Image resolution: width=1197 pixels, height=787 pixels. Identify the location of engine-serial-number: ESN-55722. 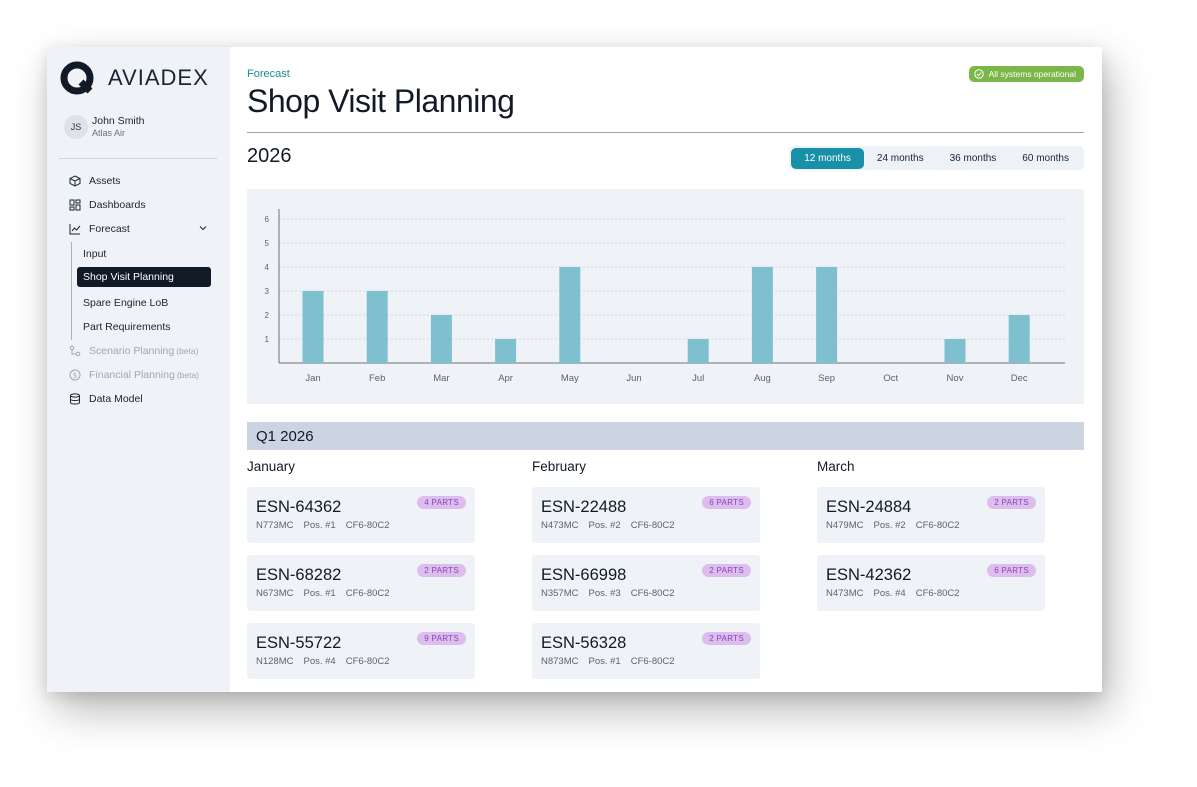
(299, 643).